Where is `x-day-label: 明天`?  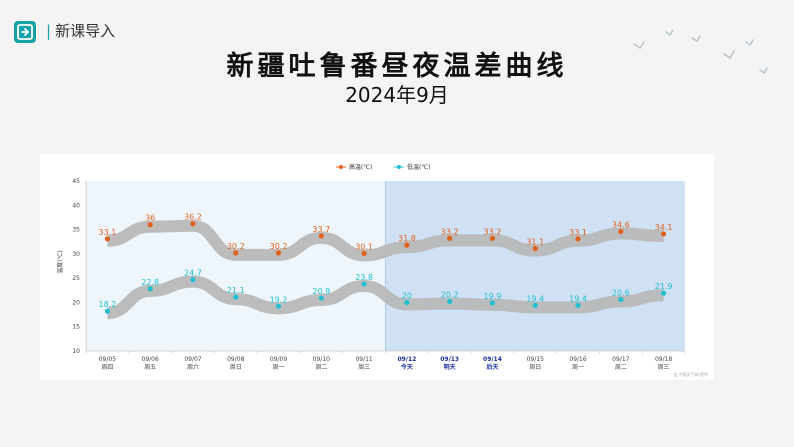
x-day-label: 明天 is located at coordinates (450, 367).